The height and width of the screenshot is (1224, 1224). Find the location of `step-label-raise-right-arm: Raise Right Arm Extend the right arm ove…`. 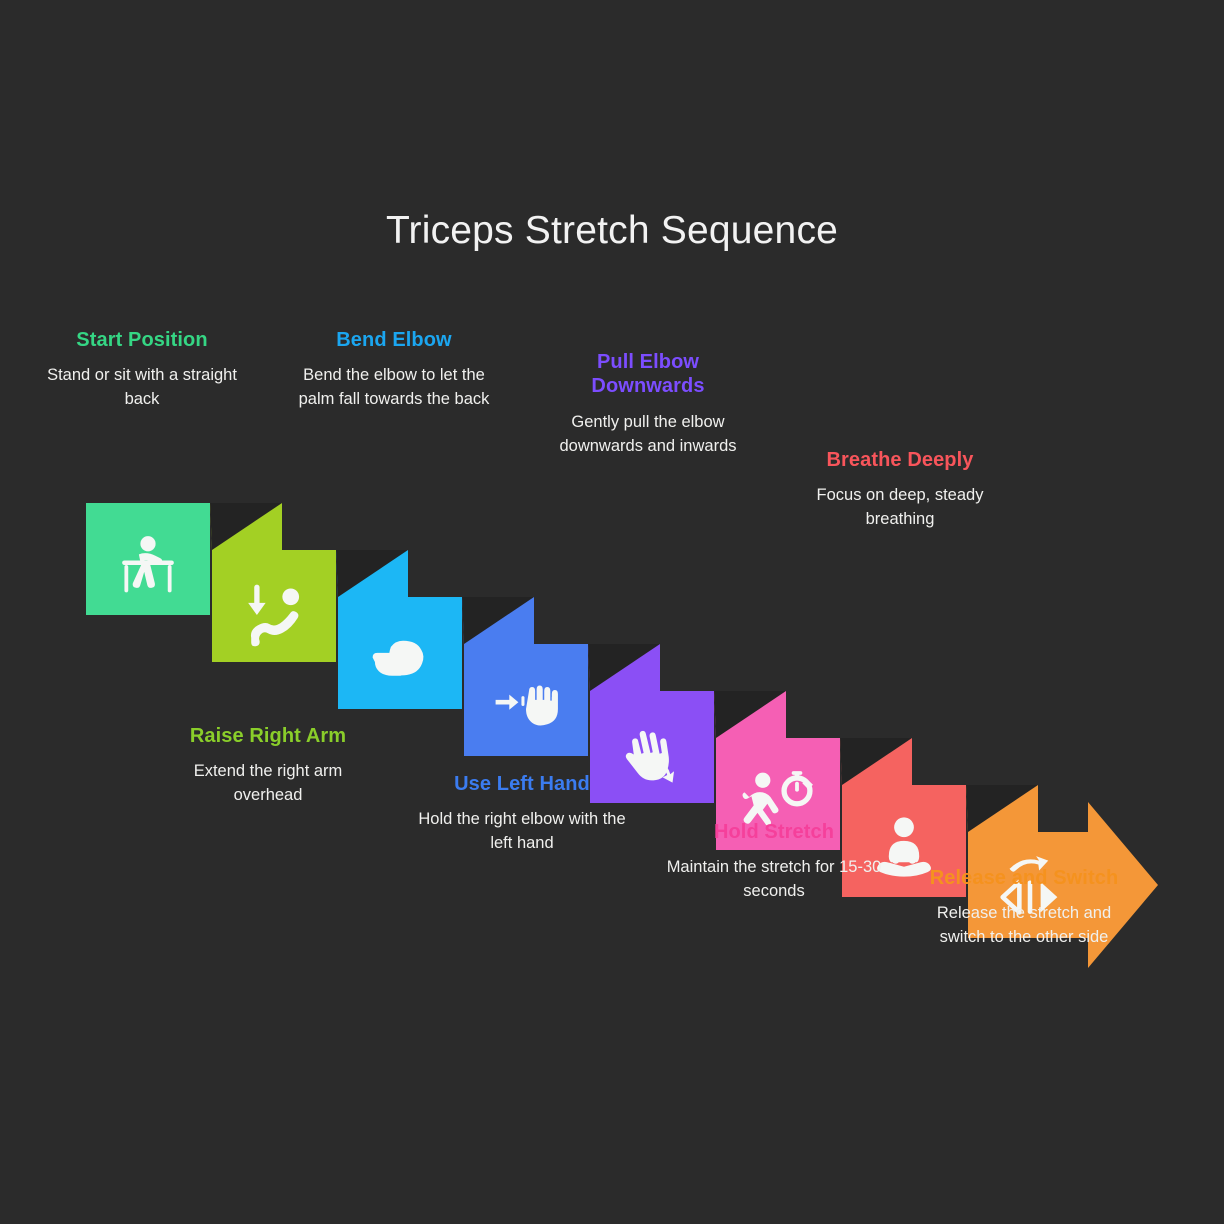

step-label-raise-right-arm: Raise Right Arm Extend the right arm ove… is located at coordinates (268, 766).